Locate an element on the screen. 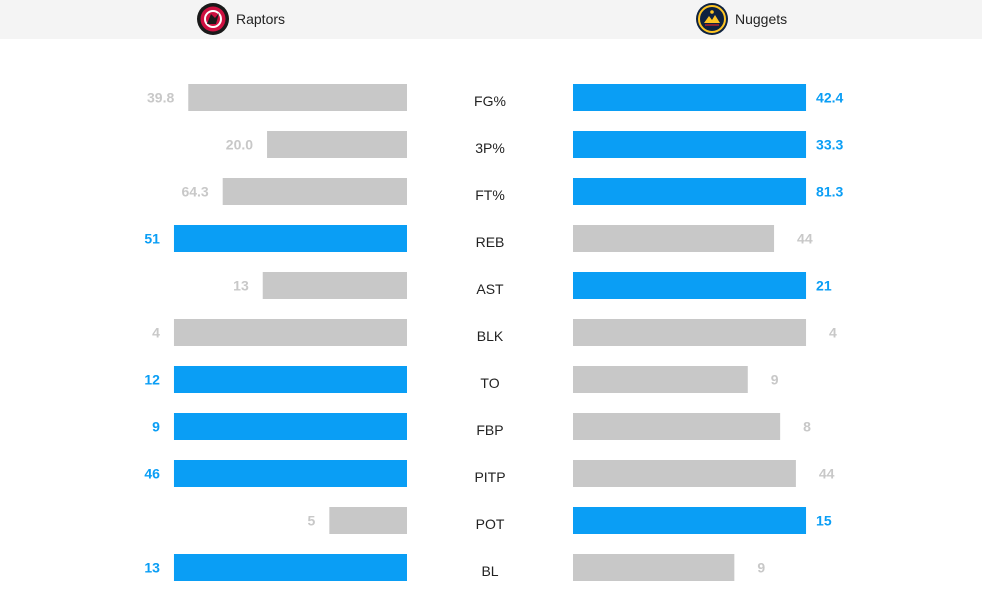  value-raptors-ast: 13 is located at coordinates (241, 286).